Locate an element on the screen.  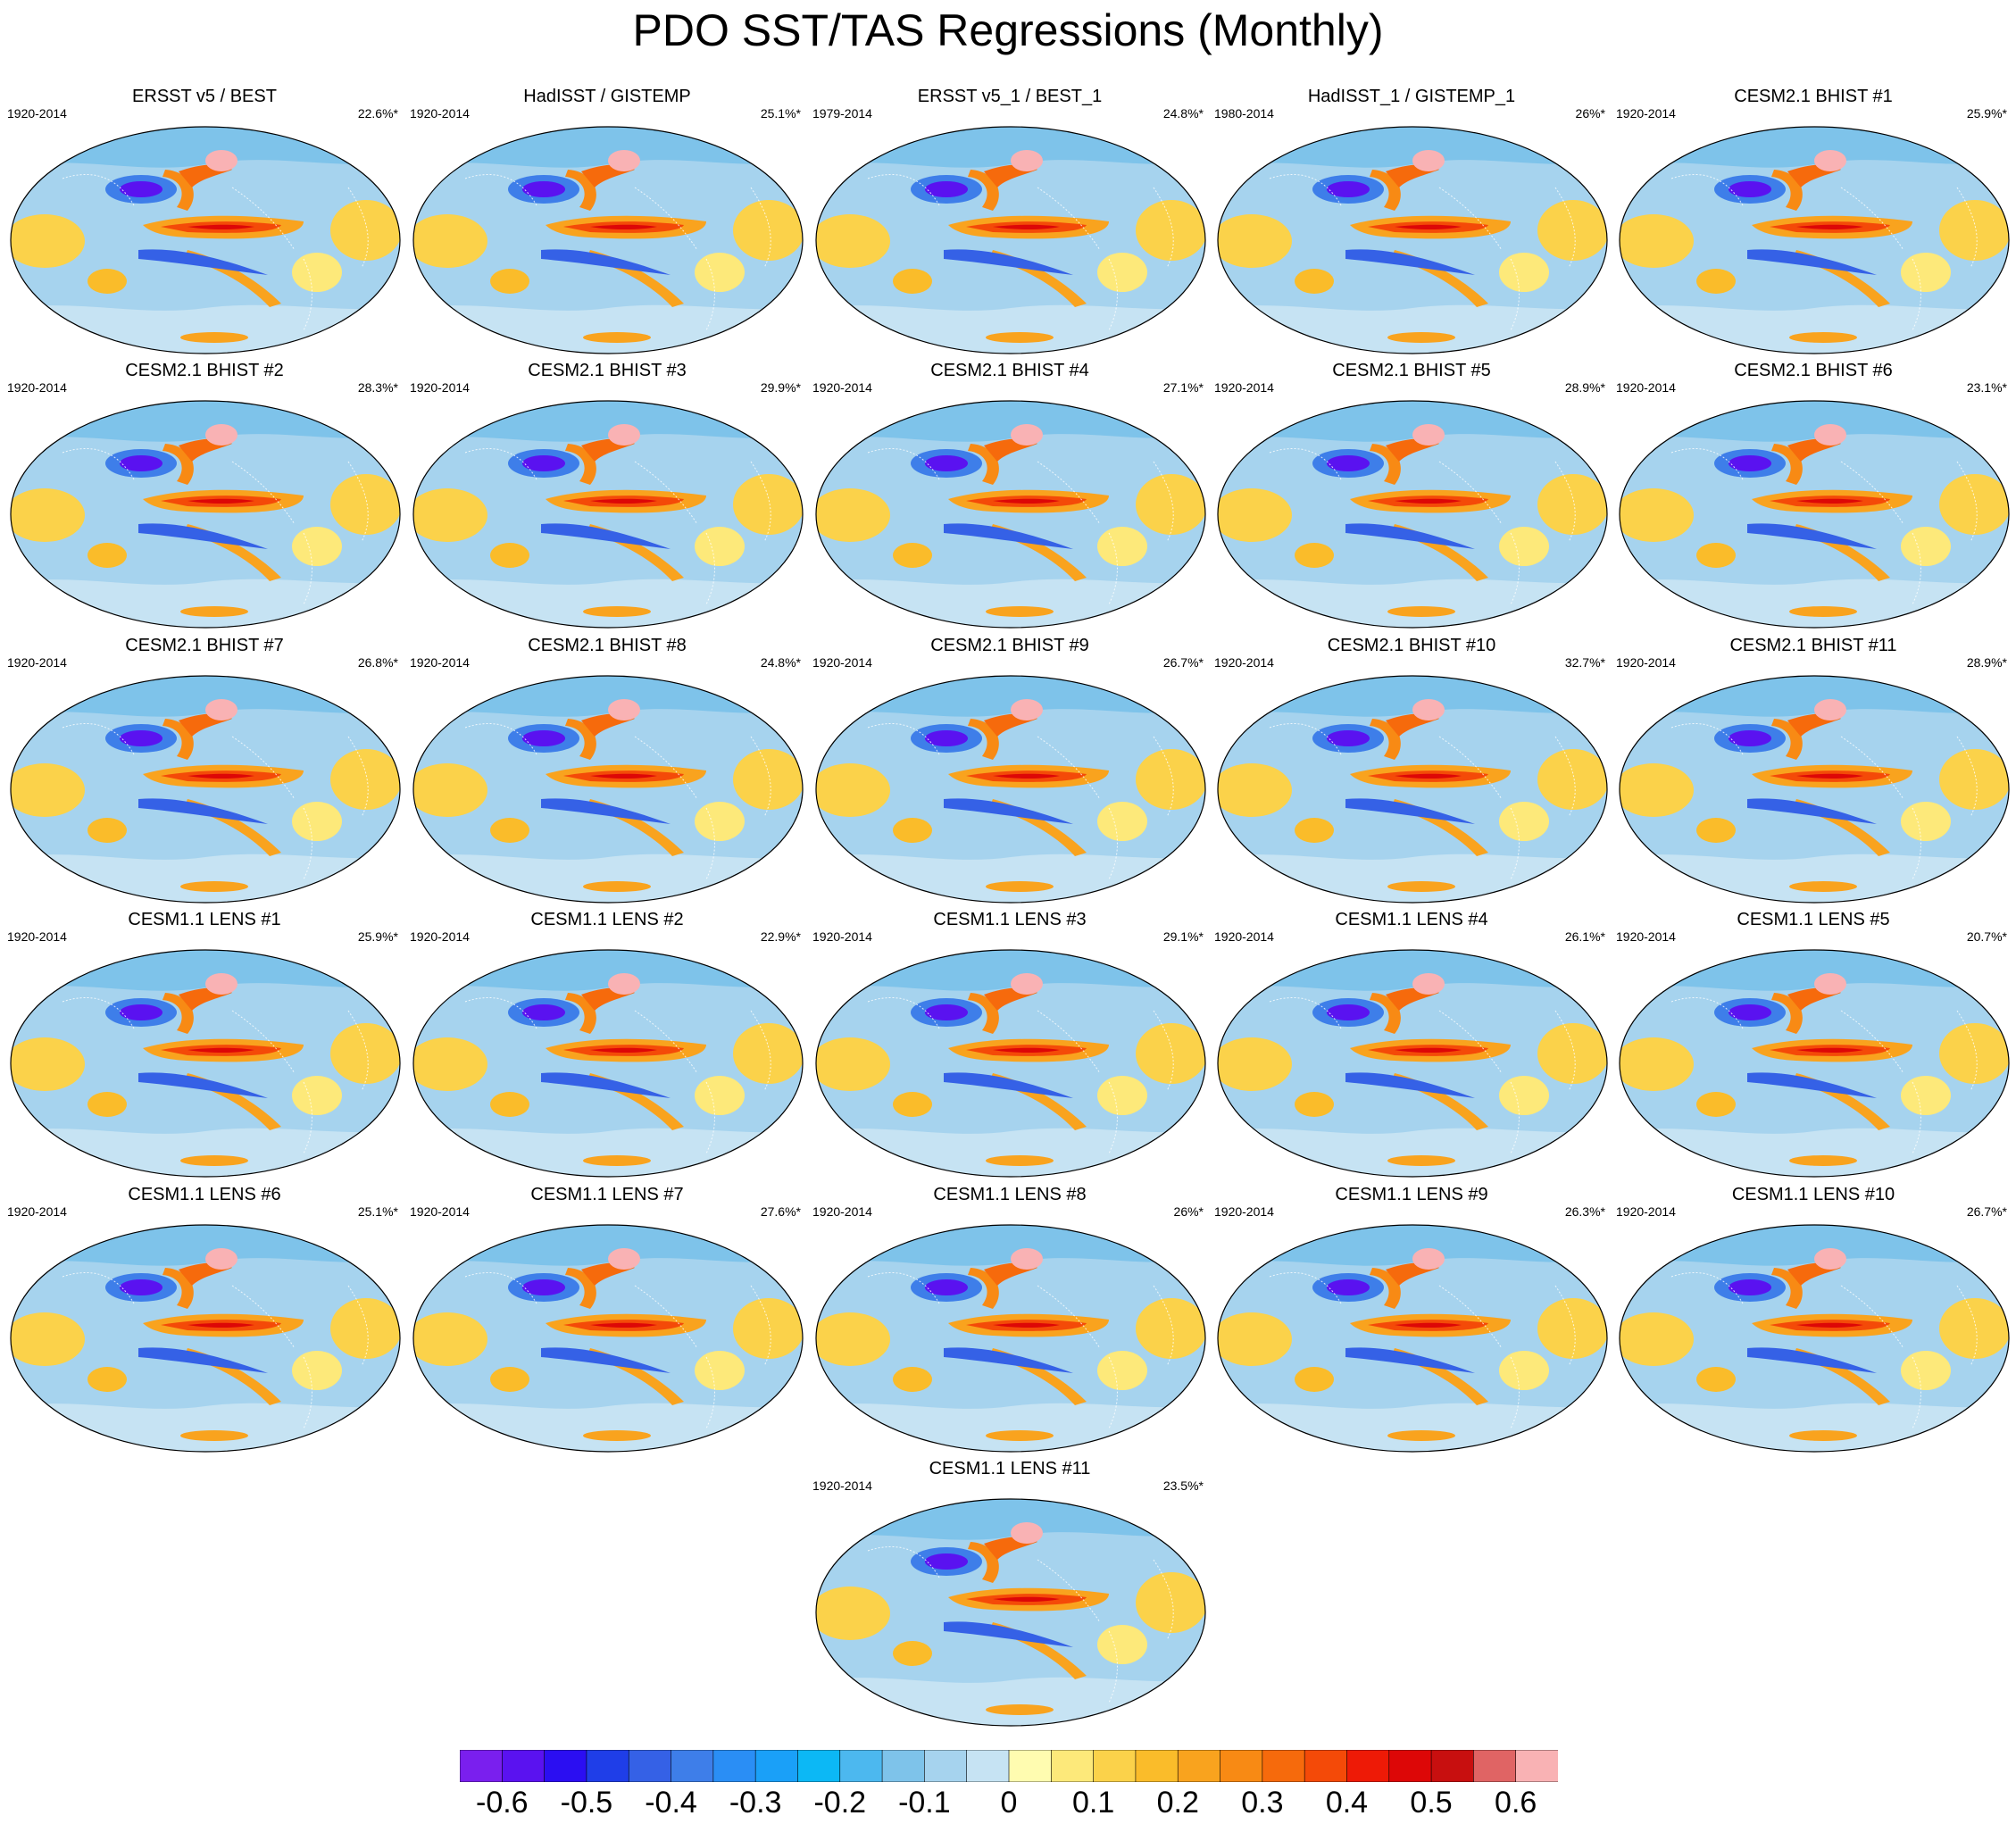
map-panel: CESM1.1 LENS #7 1920-2014 27.6%* is located at coordinates (607, 1319).